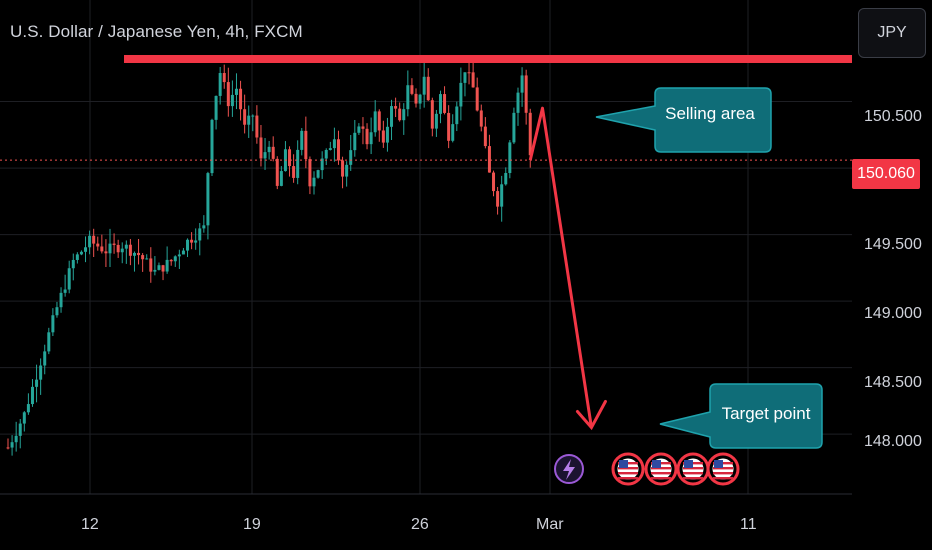  I want to click on selling-area-label: Selling area, so click(710, 113).